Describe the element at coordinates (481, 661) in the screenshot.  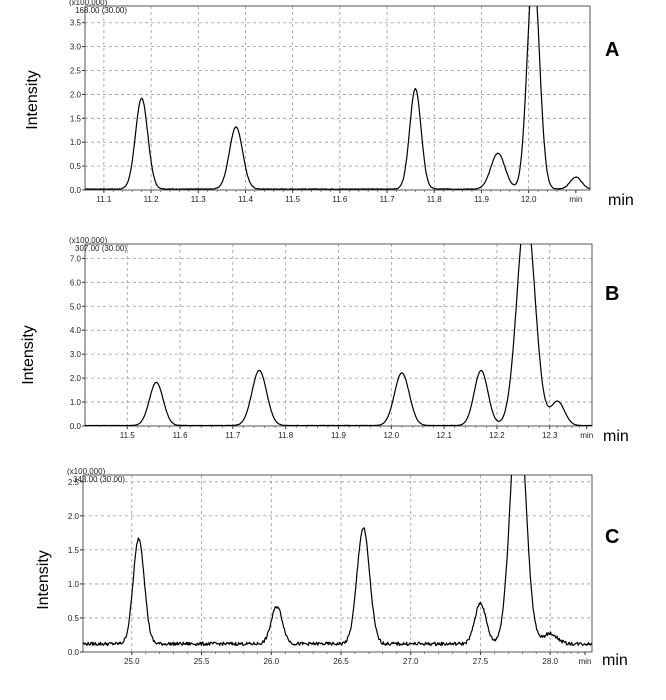
I see `x-tick-label: 27.5` at that location.